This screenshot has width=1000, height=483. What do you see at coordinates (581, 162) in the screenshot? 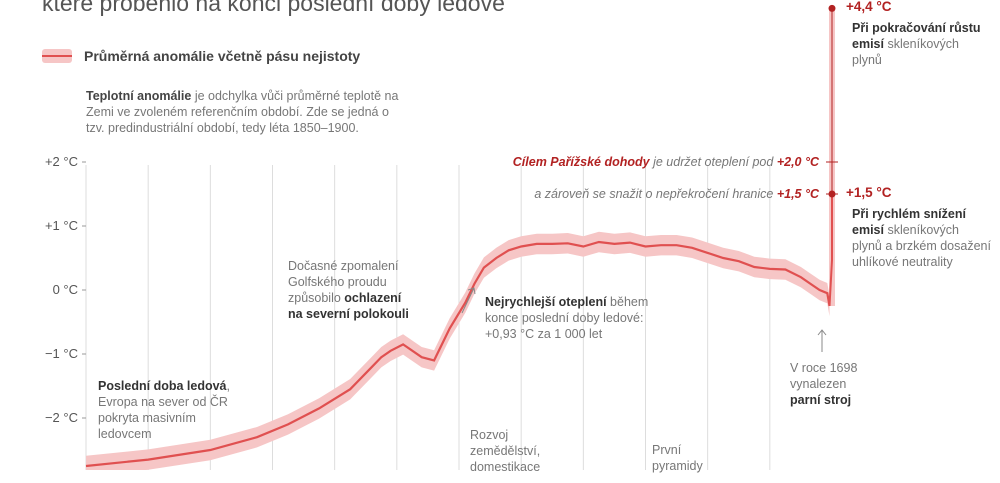
I see `paris-goal-prefix: Cílem Pařížské dohody` at bounding box center [581, 162].